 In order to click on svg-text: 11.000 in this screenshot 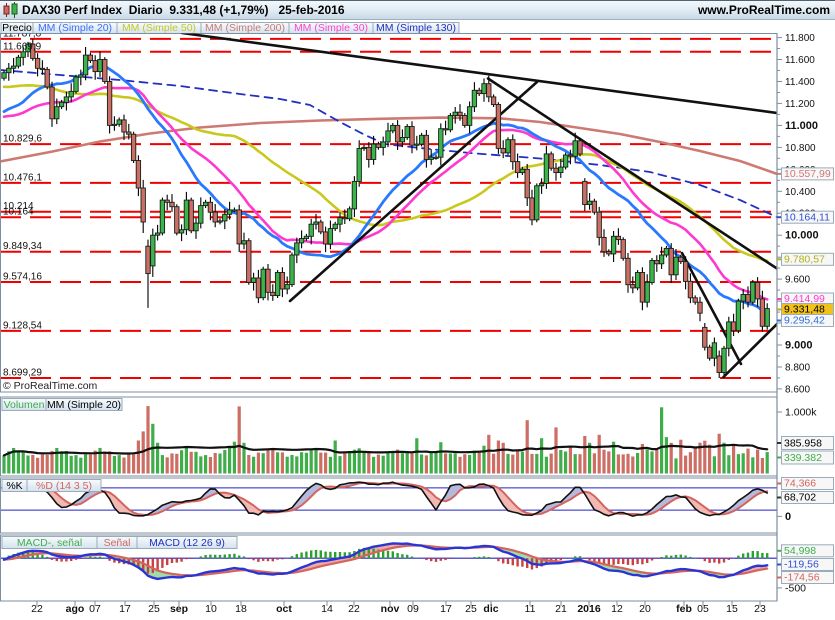, I will do `click(801, 126)`.